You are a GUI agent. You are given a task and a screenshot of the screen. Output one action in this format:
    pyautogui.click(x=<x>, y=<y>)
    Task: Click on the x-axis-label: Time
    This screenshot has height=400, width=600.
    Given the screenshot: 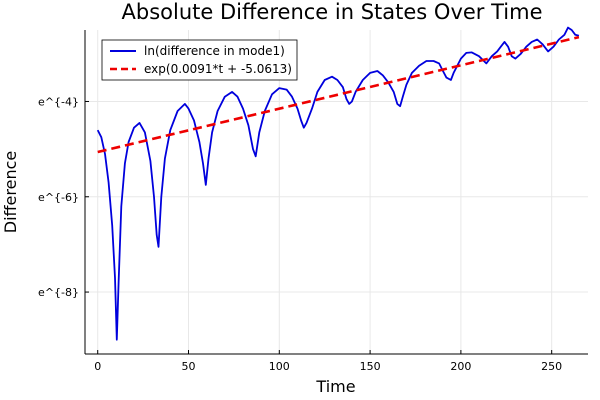 What is the action you would take?
    pyautogui.click(x=335, y=386)
    